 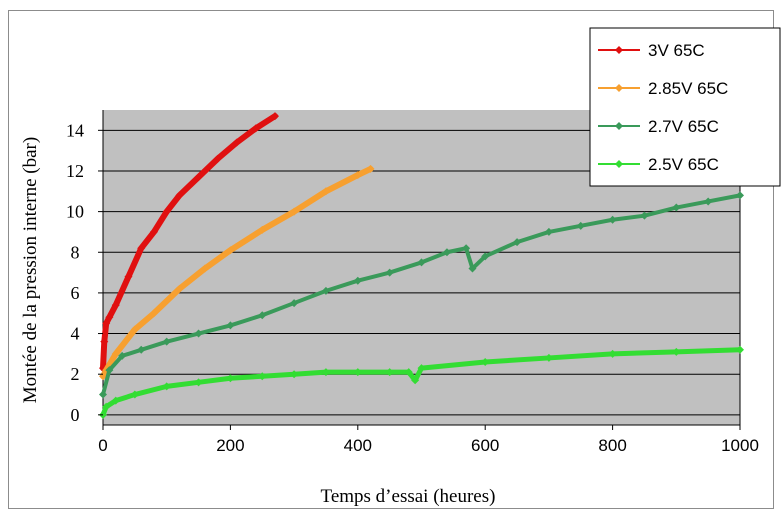 What do you see at coordinates (421, 382) in the screenshot?
I see `series-line` at bounding box center [421, 382].